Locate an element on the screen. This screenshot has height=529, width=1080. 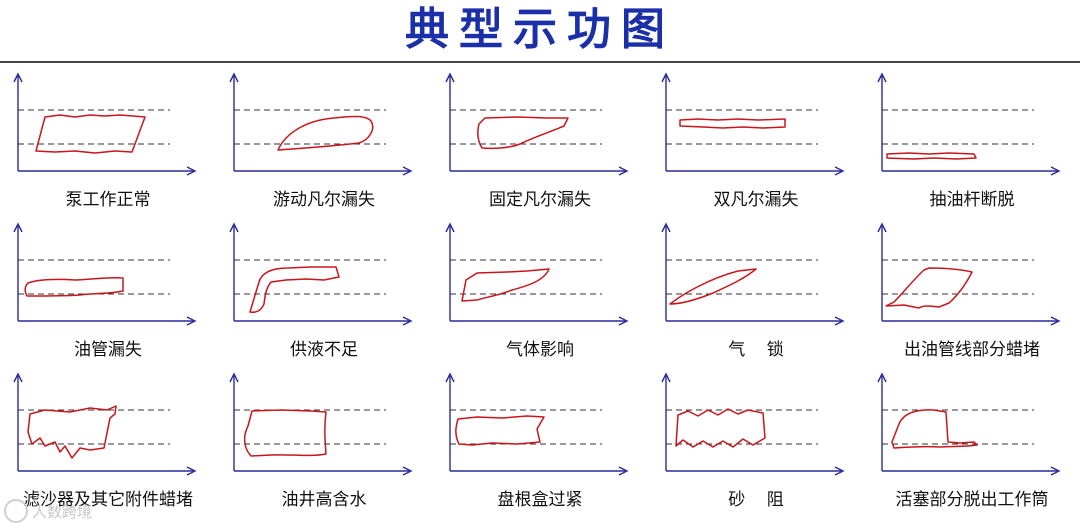
card-flowline-wax-block: 出油管线部分蜡堵 is located at coordinates (972, 291).